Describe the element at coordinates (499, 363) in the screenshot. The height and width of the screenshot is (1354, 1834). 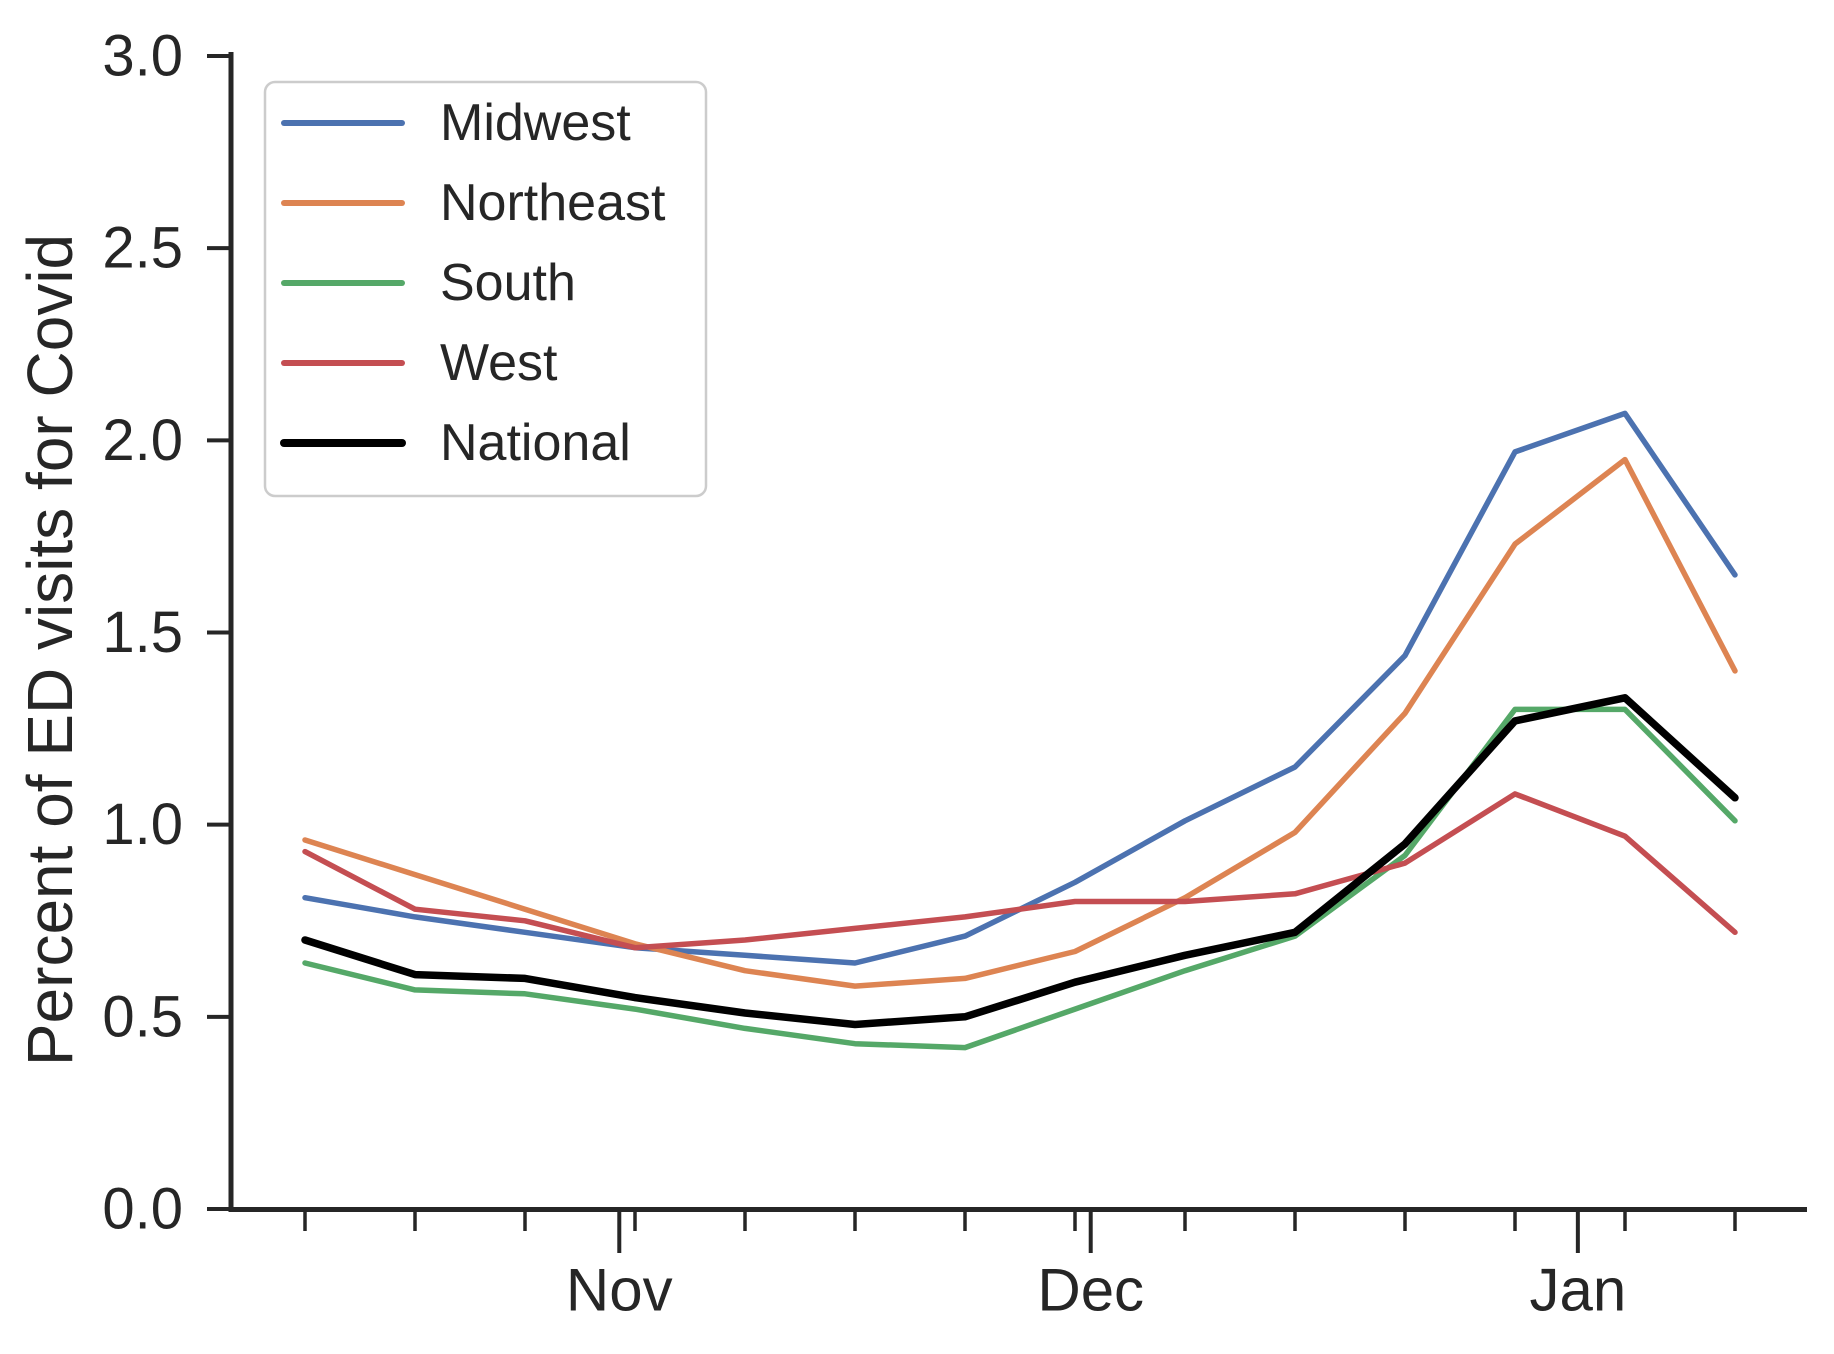
I see `legend-label-west: West` at that location.